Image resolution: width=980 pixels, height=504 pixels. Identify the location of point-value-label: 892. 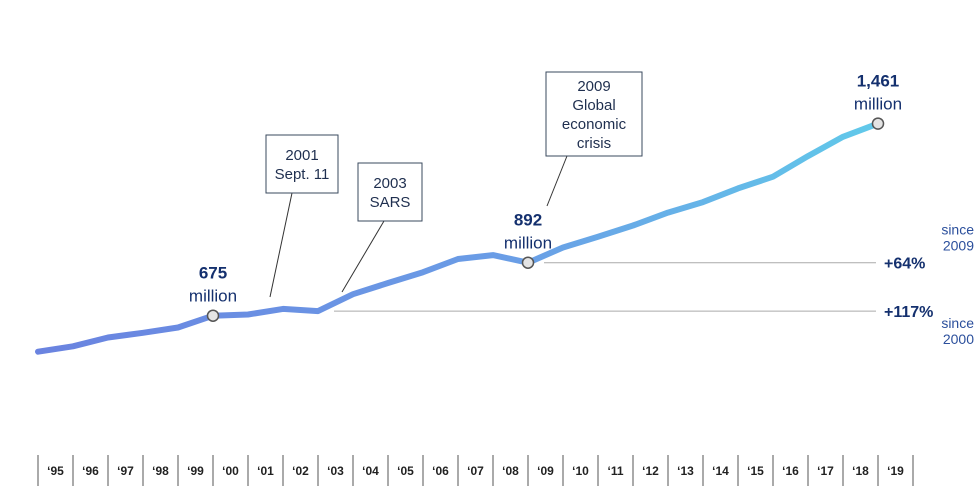
(528, 220).